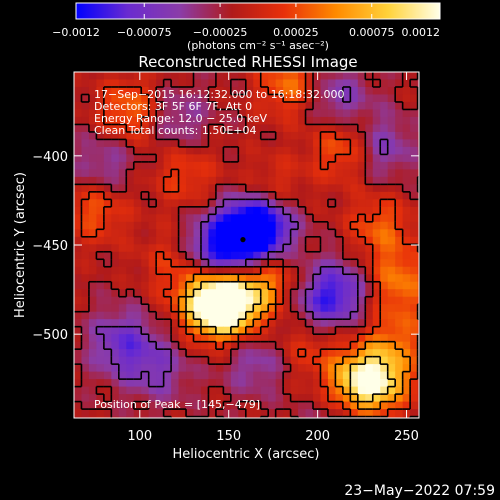 This screenshot has height=500, width=500. Describe the element at coordinates (317, 436) in the screenshot. I see `x-tick-label: 200` at that location.